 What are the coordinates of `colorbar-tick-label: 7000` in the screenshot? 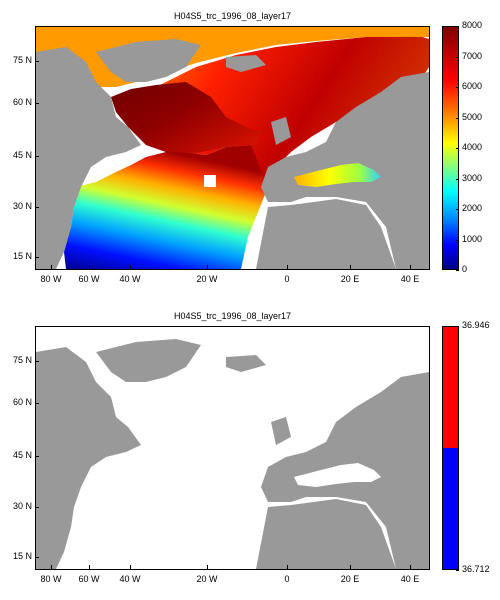 It's located at (472, 55).